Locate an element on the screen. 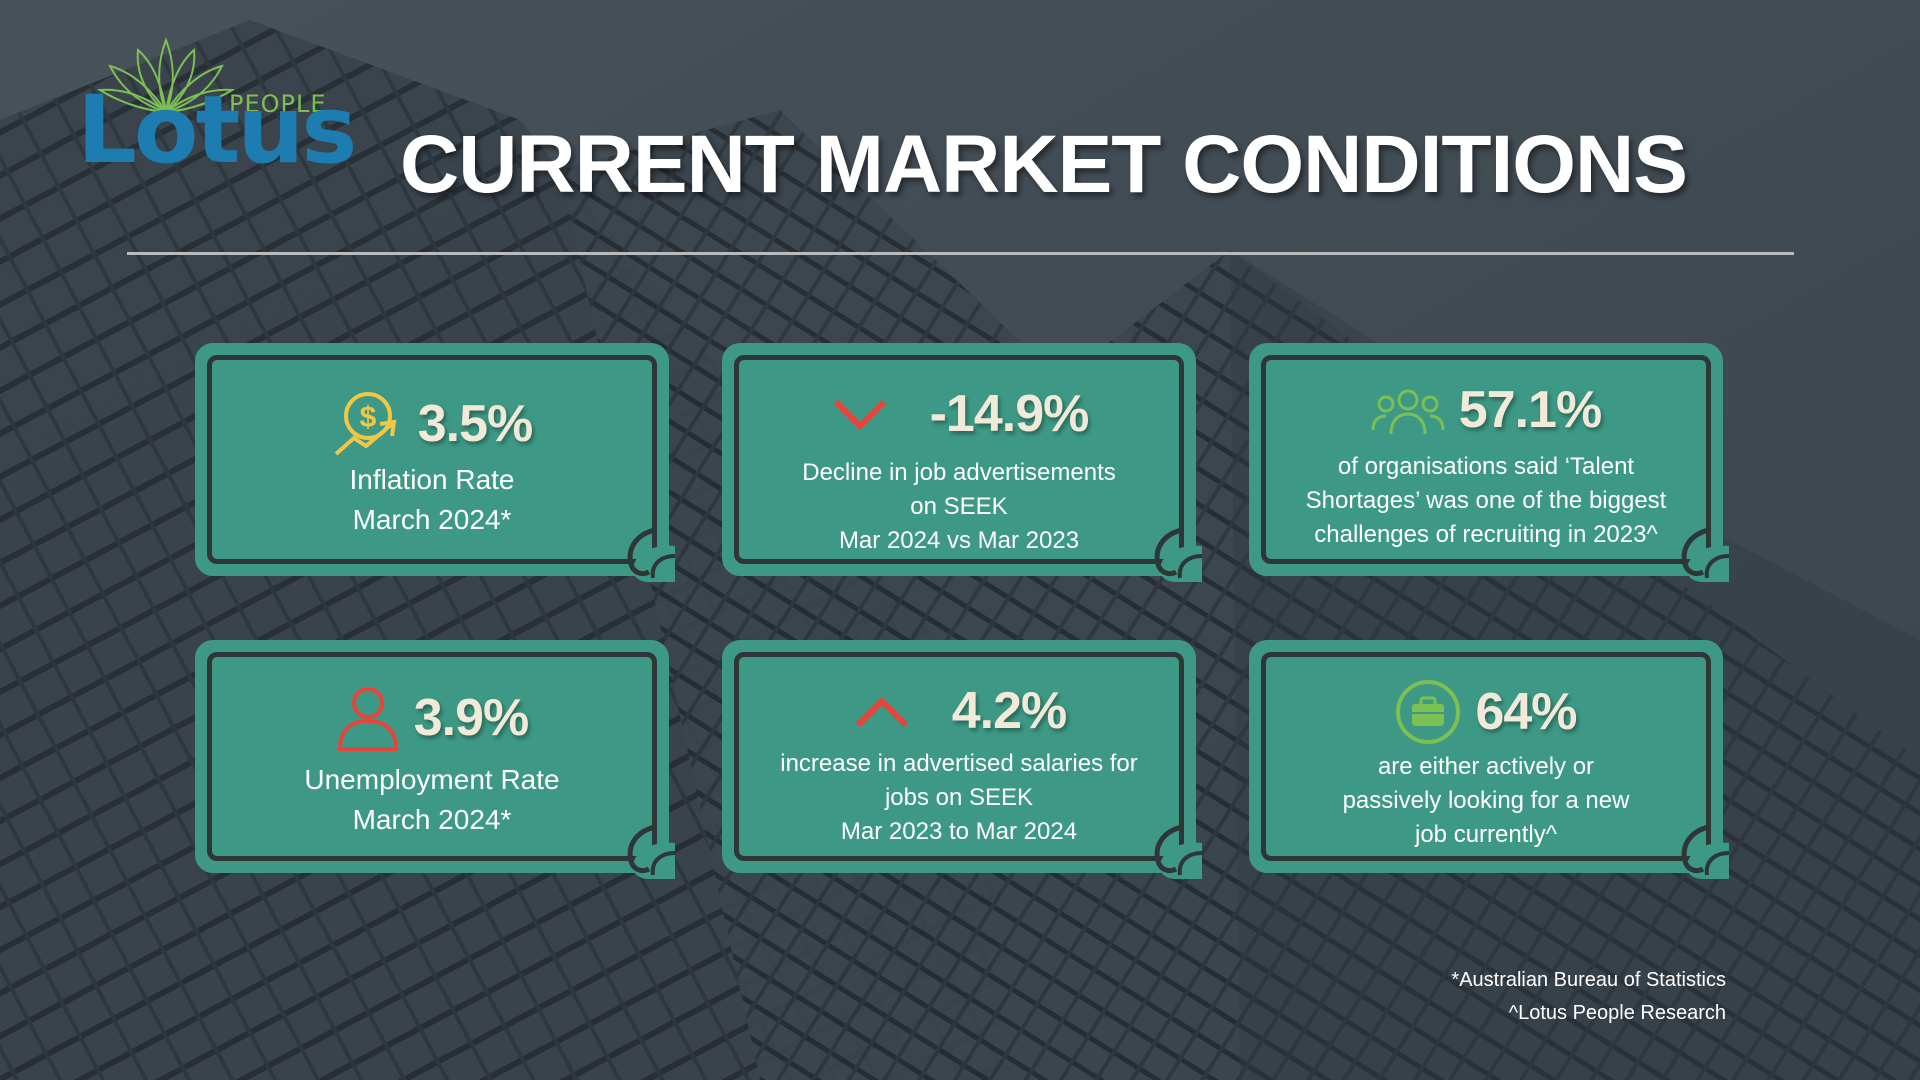  person-icon is located at coordinates (367, 719).